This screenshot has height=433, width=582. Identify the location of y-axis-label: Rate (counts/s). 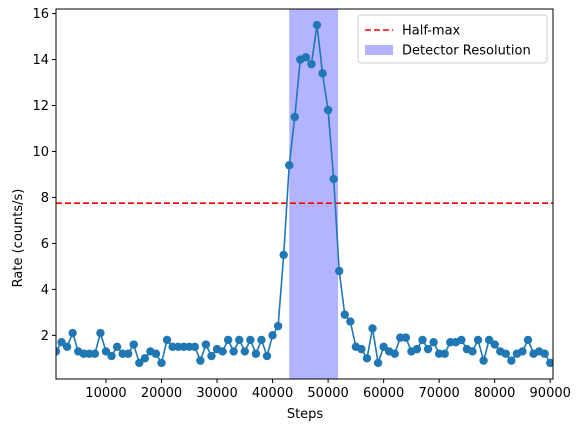
(18, 238).